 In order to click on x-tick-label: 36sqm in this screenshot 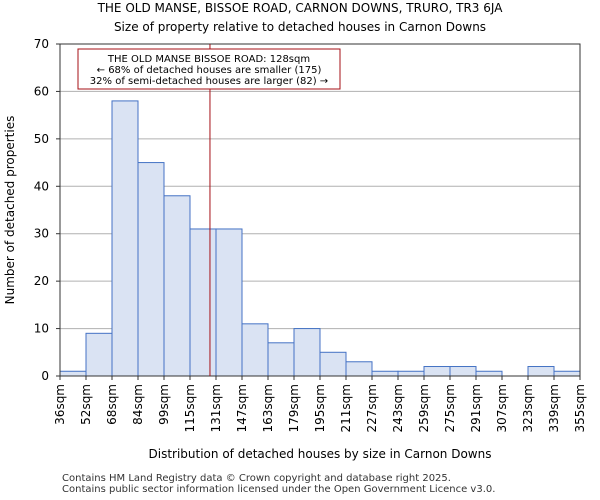, I will do `click(60, 404)`.